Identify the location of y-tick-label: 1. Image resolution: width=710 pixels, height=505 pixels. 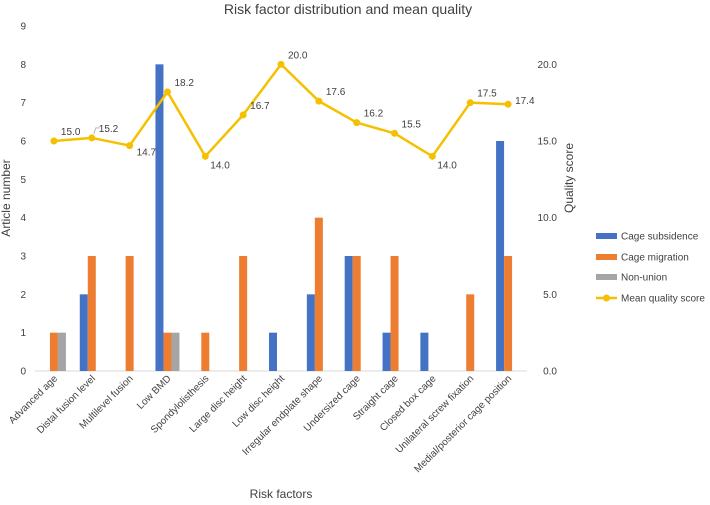
(23, 333).